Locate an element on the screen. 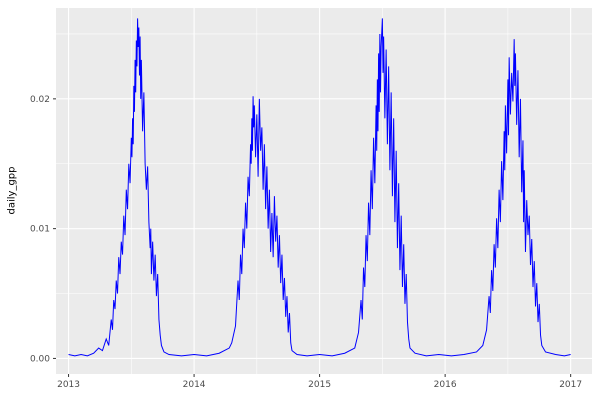 This screenshot has height=400, width=600. y-axis-label: daily_gpp is located at coordinates (12, 190).